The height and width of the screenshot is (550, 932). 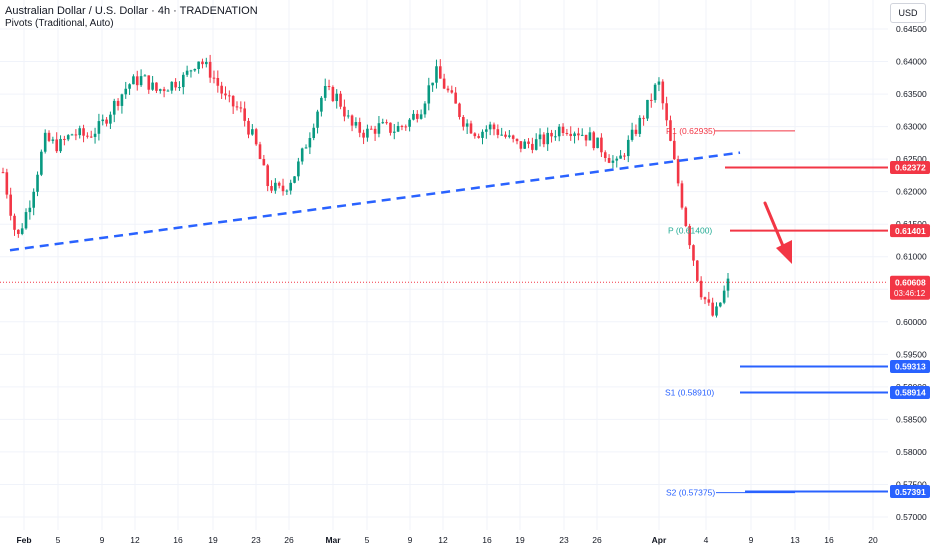 I want to click on y-tick-label: 0.63500, so click(x=911, y=94).